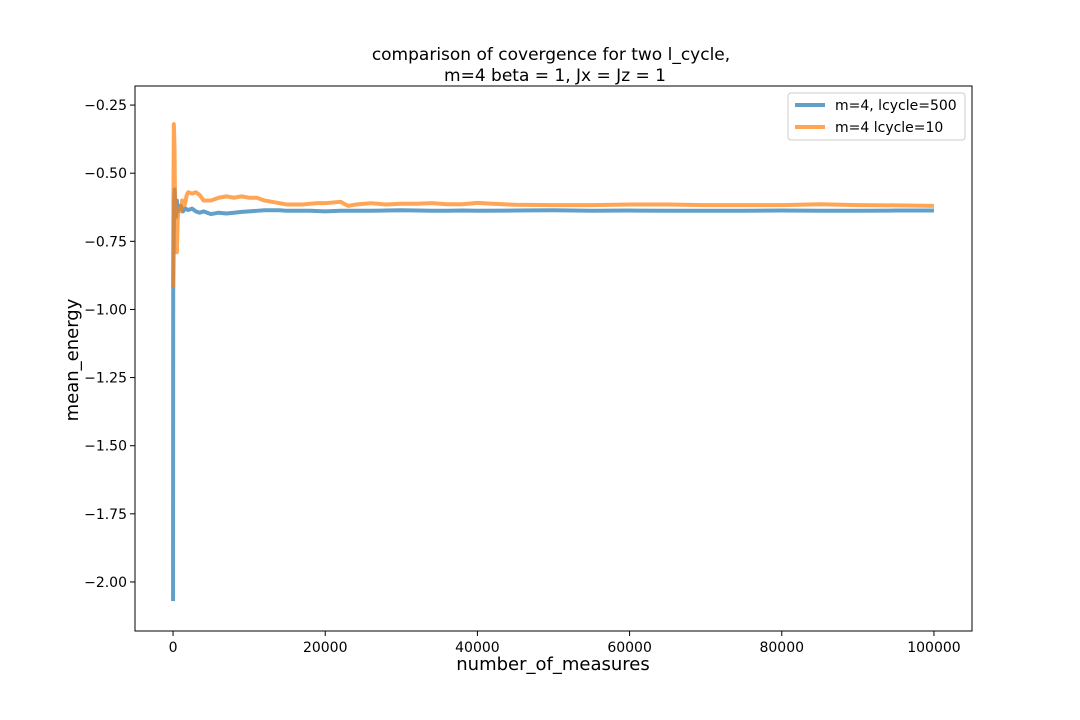  What do you see at coordinates (933, 648) in the screenshot?
I see `x-tick-label: 100000` at bounding box center [933, 648].